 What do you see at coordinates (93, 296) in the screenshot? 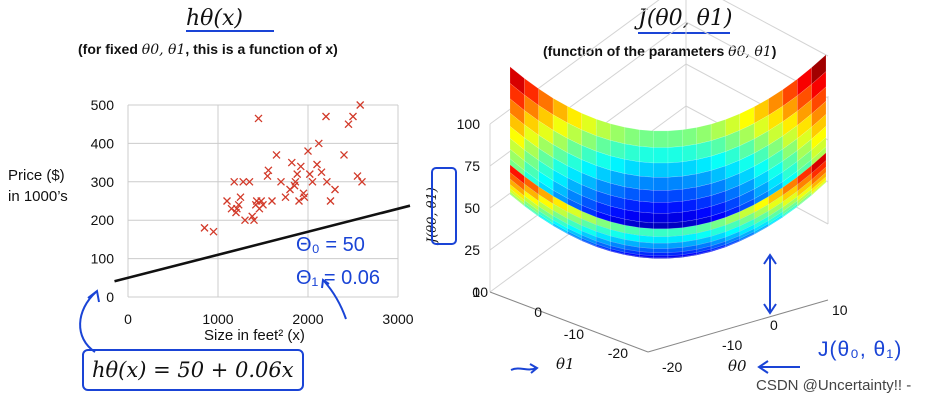
I see `annotation-arrow-head` at bounding box center [93, 296].